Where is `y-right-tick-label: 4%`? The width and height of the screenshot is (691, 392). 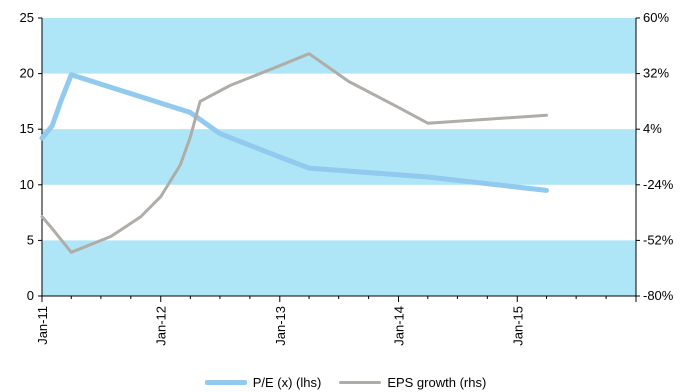
y-right-tick-label: 4% is located at coordinates (652, 128).